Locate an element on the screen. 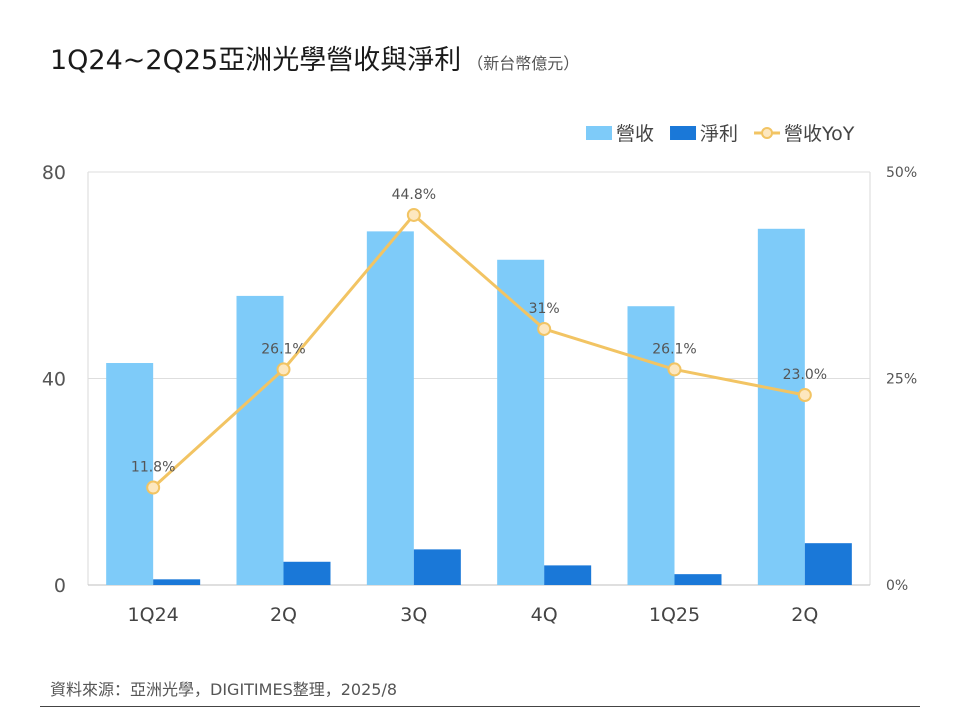 The width and height of the screenshot is (960, 720). yoy-data-label: 11.8% is located at coordinates (153, 468).